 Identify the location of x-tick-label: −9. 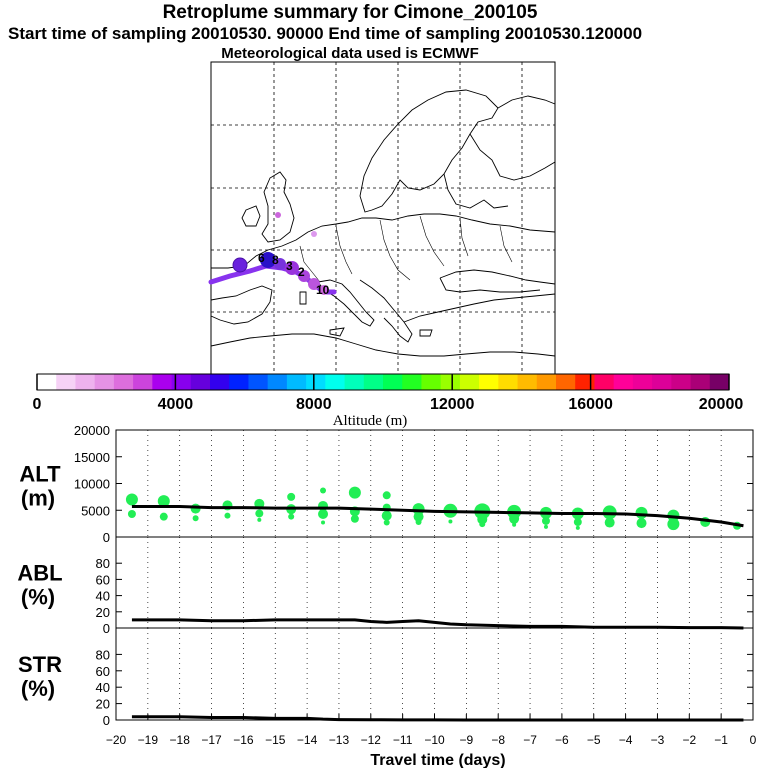
(467, 740).